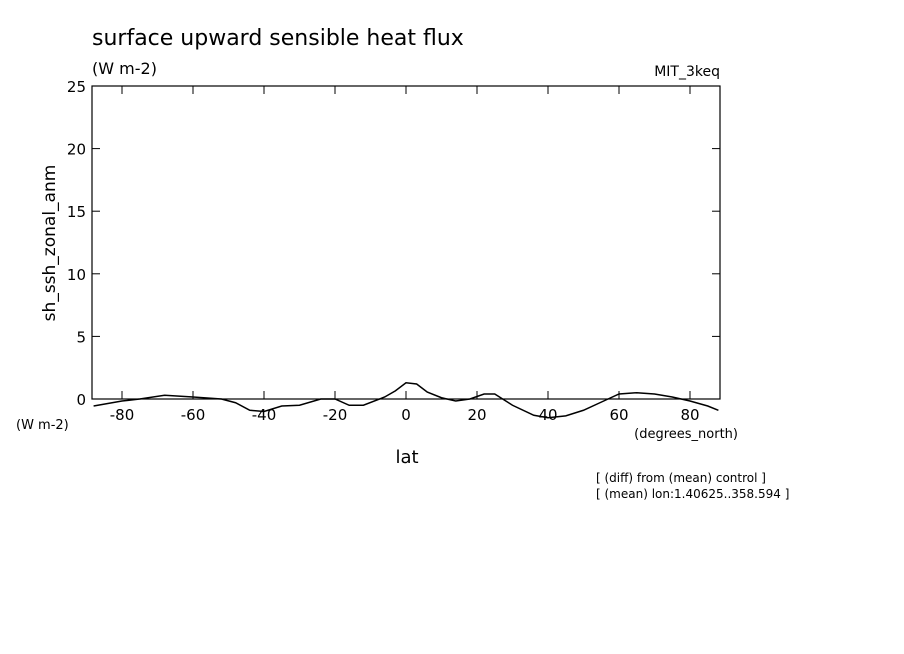 This screenshot has width=904, height=654. Describe the element at coordinates (547, 415) in the screenshot. I see `x-tick-label: 40` at that location.